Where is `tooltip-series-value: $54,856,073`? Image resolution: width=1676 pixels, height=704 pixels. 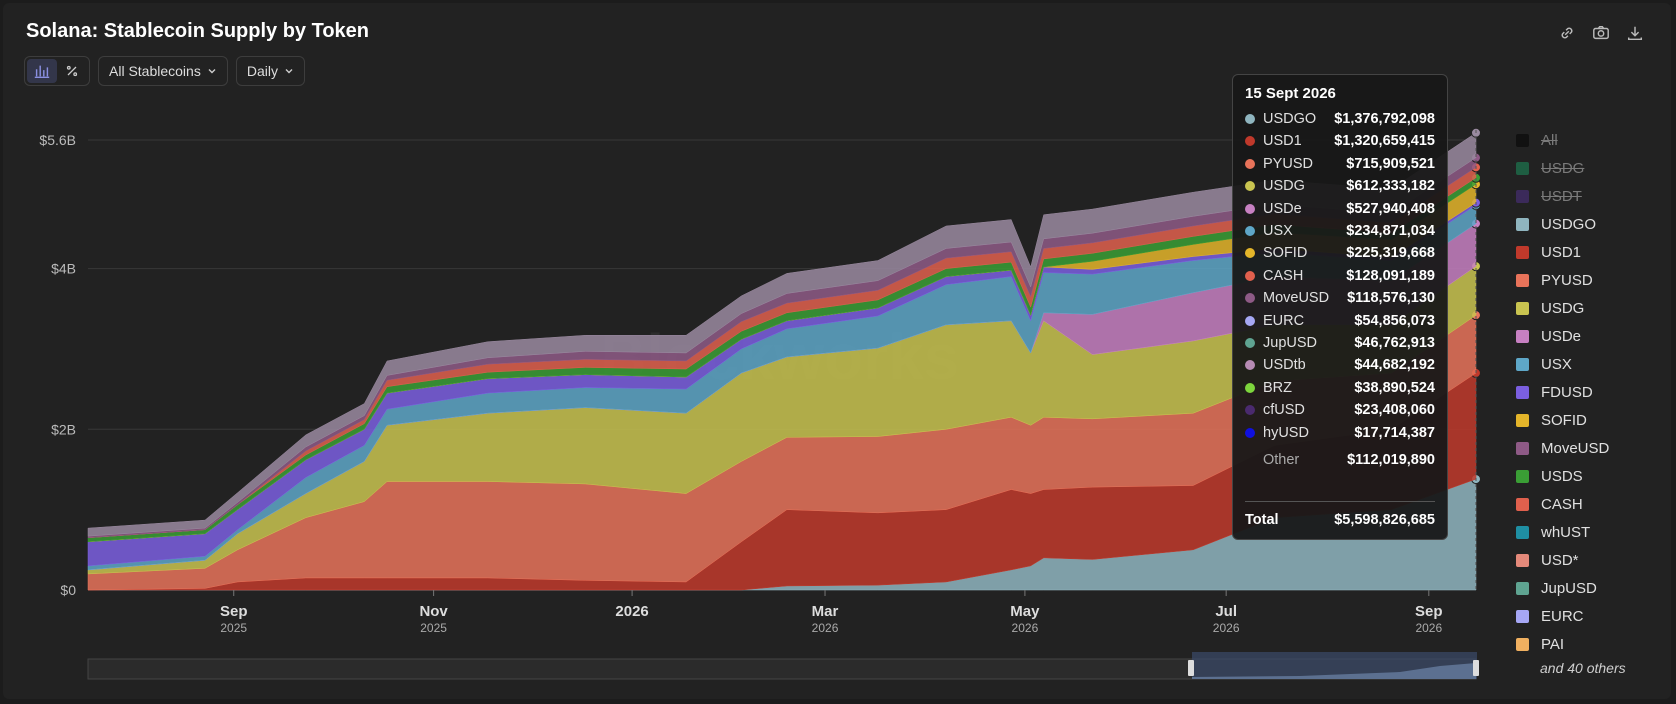 tooltip-series-value: $54,856,073 is located at coordinates (1394, 320).